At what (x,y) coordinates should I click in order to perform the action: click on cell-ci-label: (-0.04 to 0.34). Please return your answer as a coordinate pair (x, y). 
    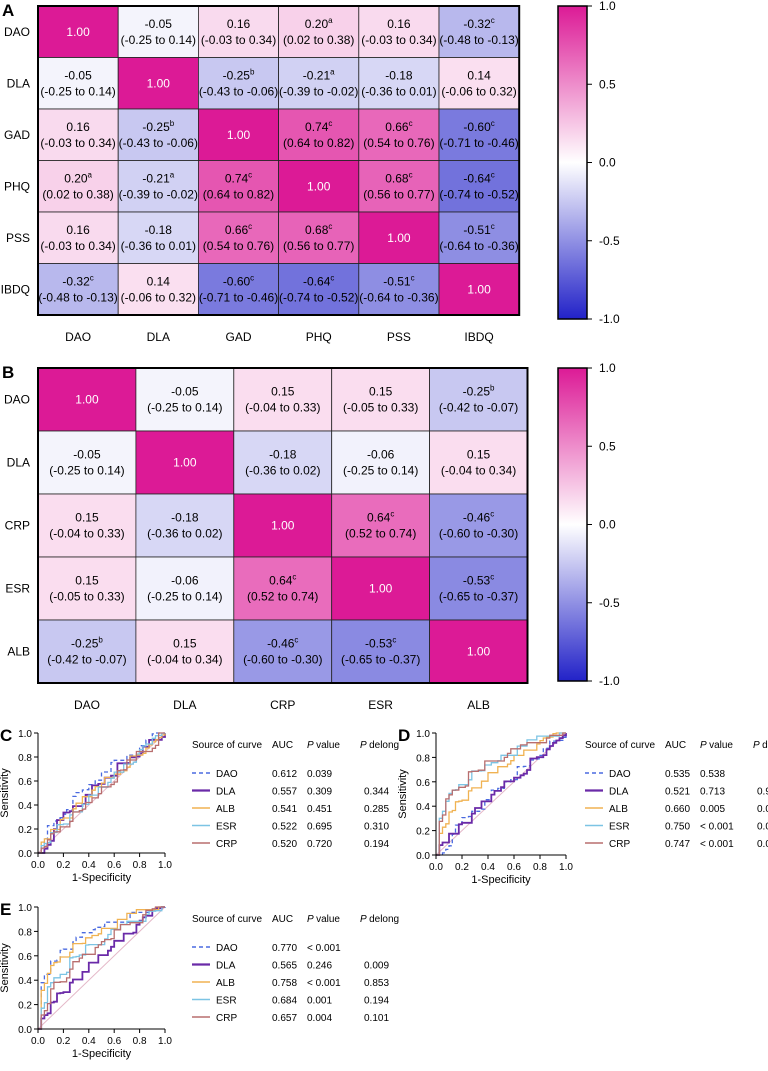
    Looking at the image, I should click on (478, 471).